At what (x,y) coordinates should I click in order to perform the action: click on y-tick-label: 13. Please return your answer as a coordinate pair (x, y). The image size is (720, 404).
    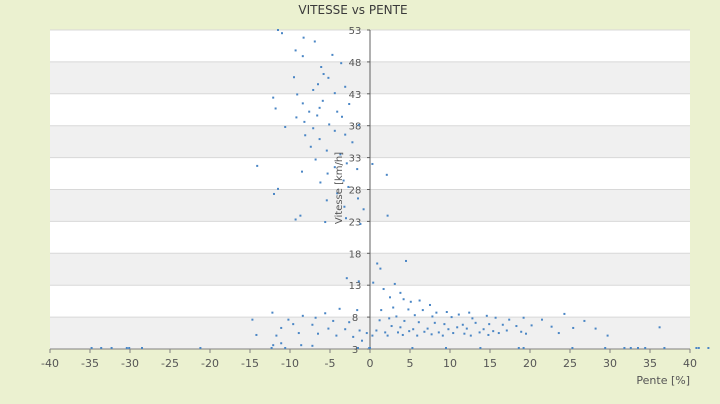
    Looking at the image, I should click on (355, 286).